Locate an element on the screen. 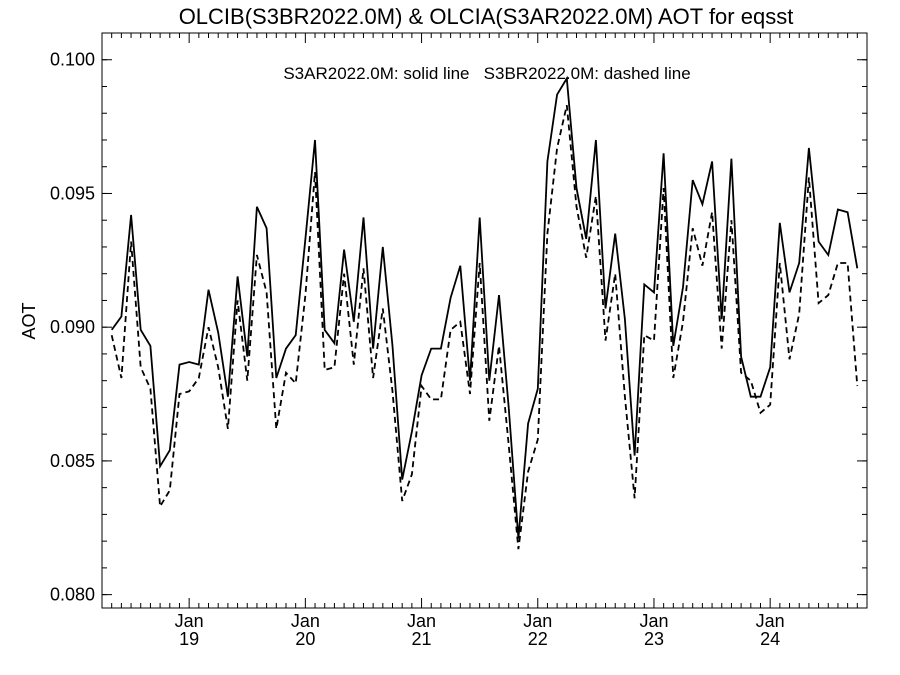  y-axis-label: AOT is located at coordinates (29, 320).